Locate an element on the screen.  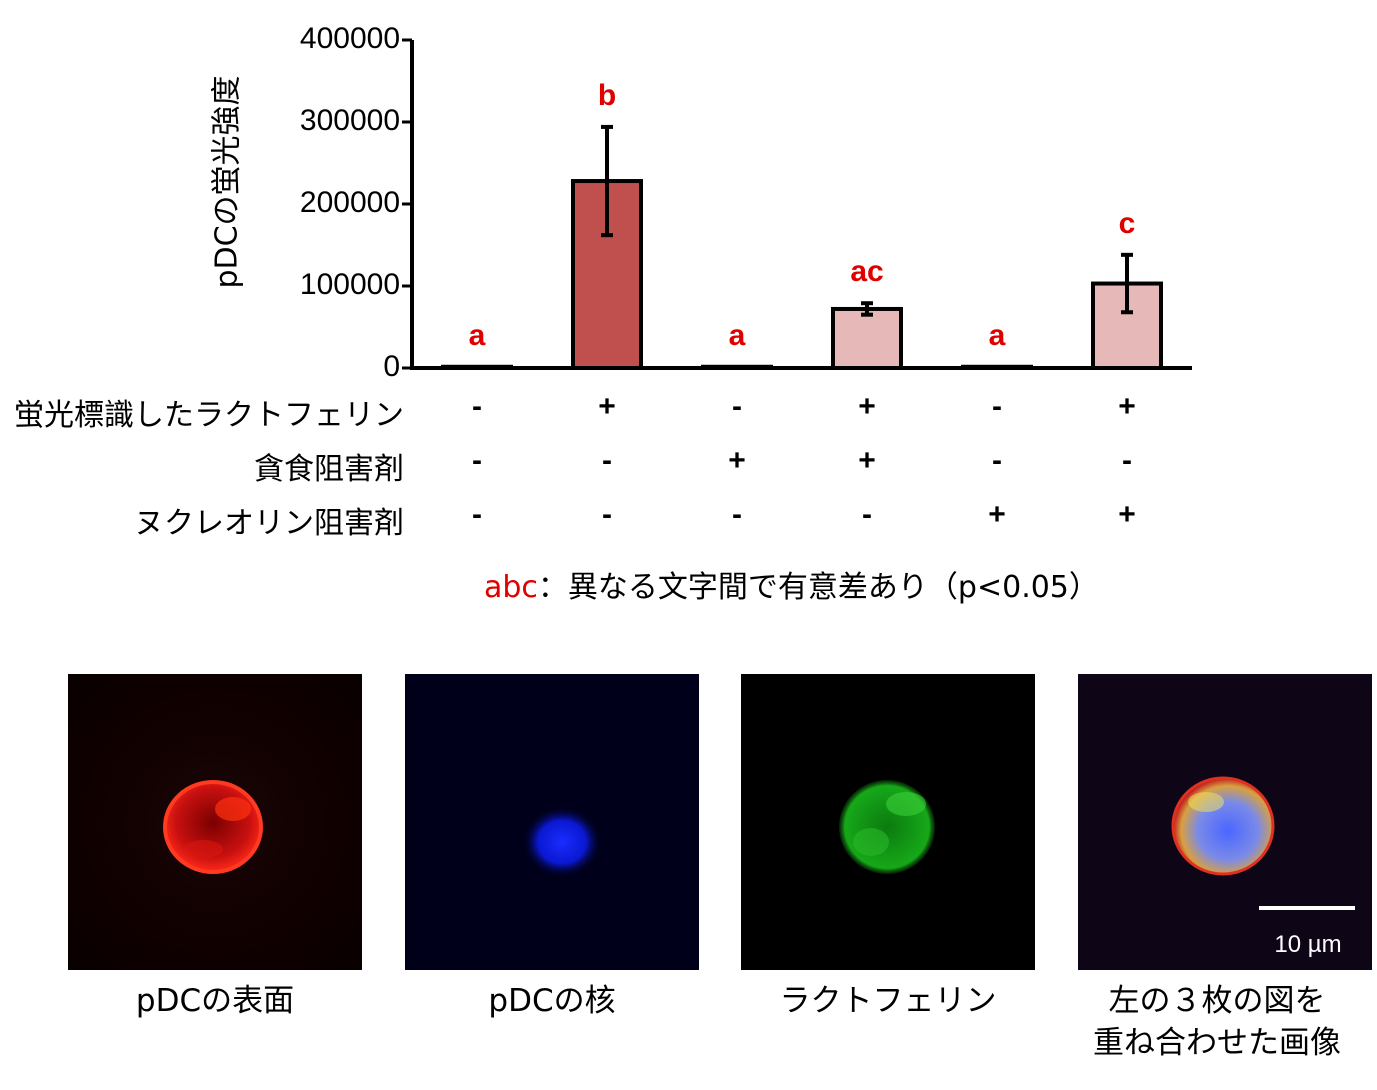
caption-nucleus: pDCの核 is located at coordinates (552, 1001).